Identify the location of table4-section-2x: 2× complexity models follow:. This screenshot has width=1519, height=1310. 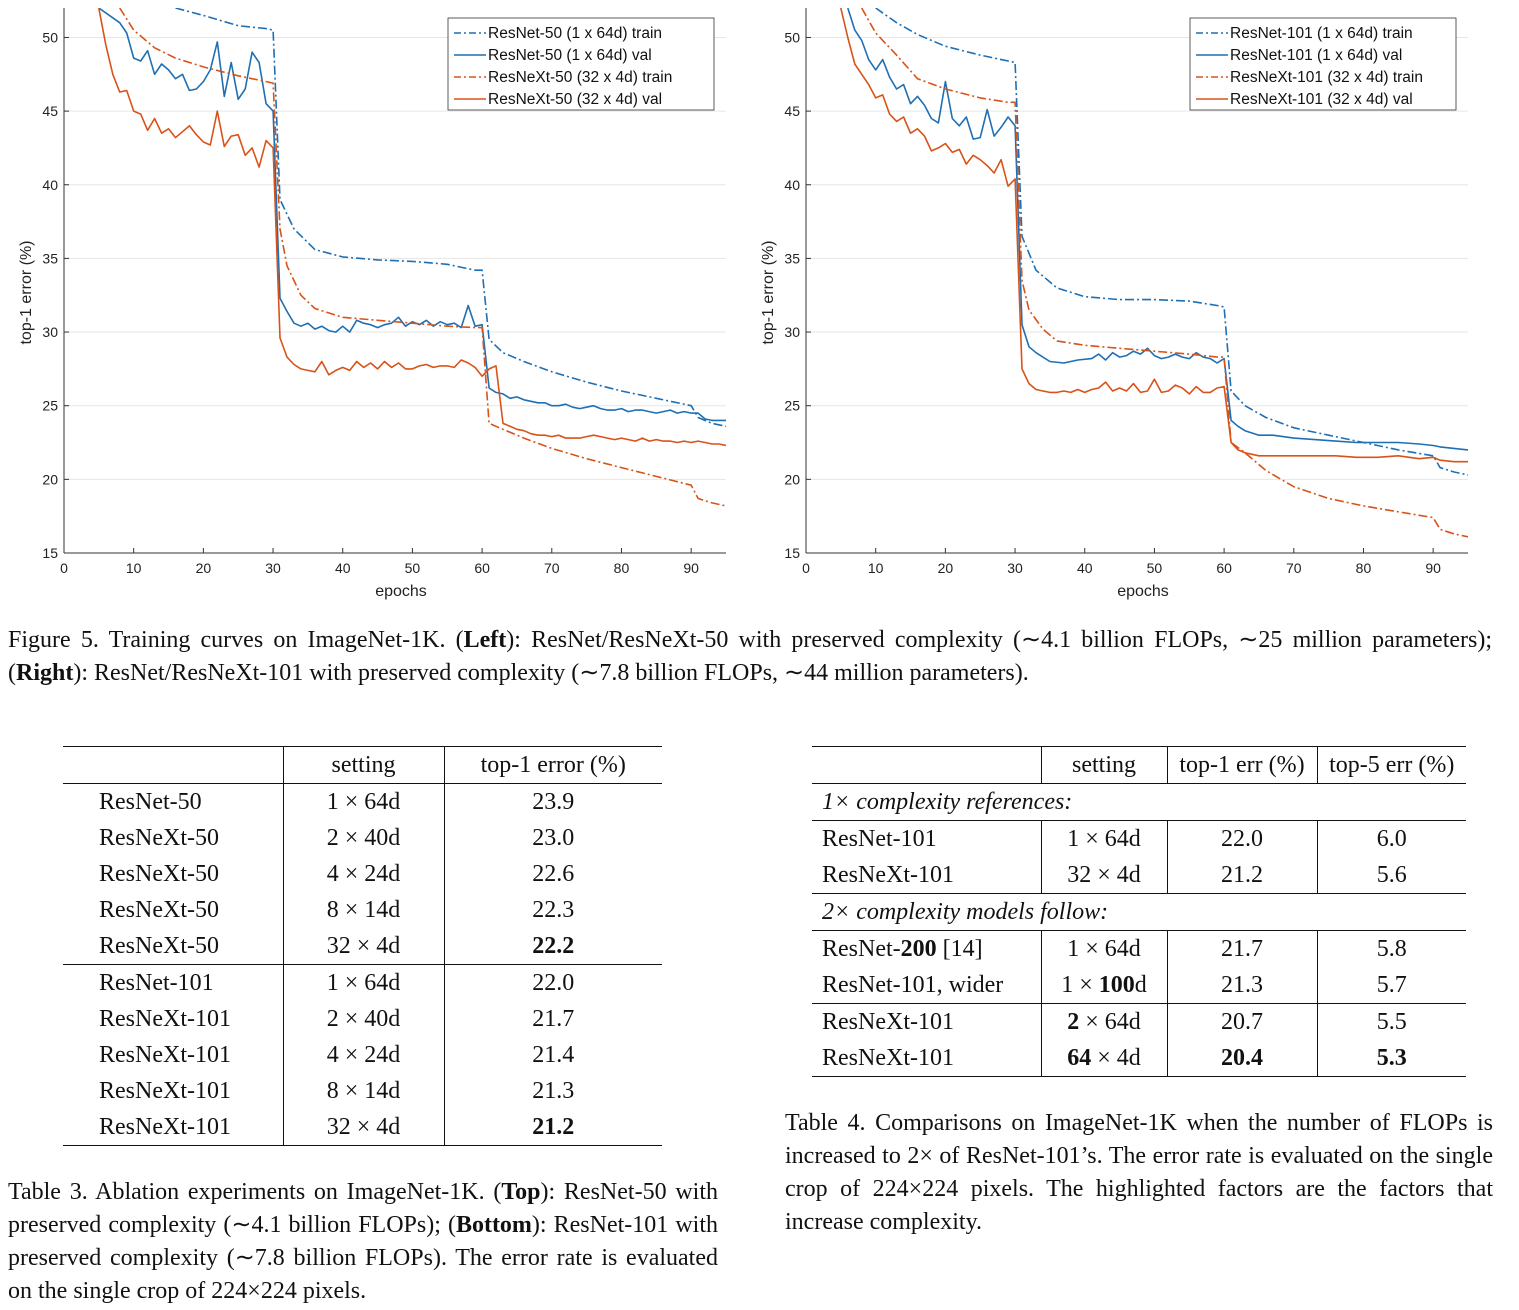
(1139, 912).